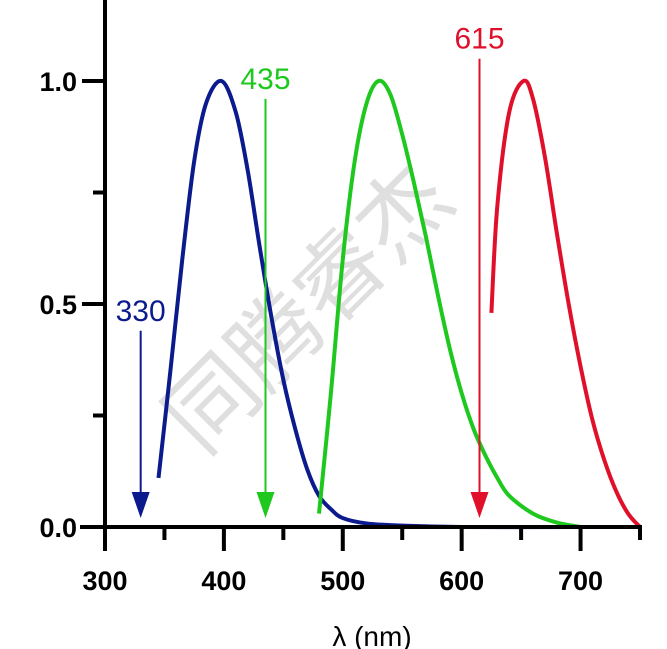 Image resolution: width=667 pixels, height=649 pixels. What do you see at coordinates (141, 311) in the screenshot?
I see `annotation-label: 330` at bounding box center [141, 311].